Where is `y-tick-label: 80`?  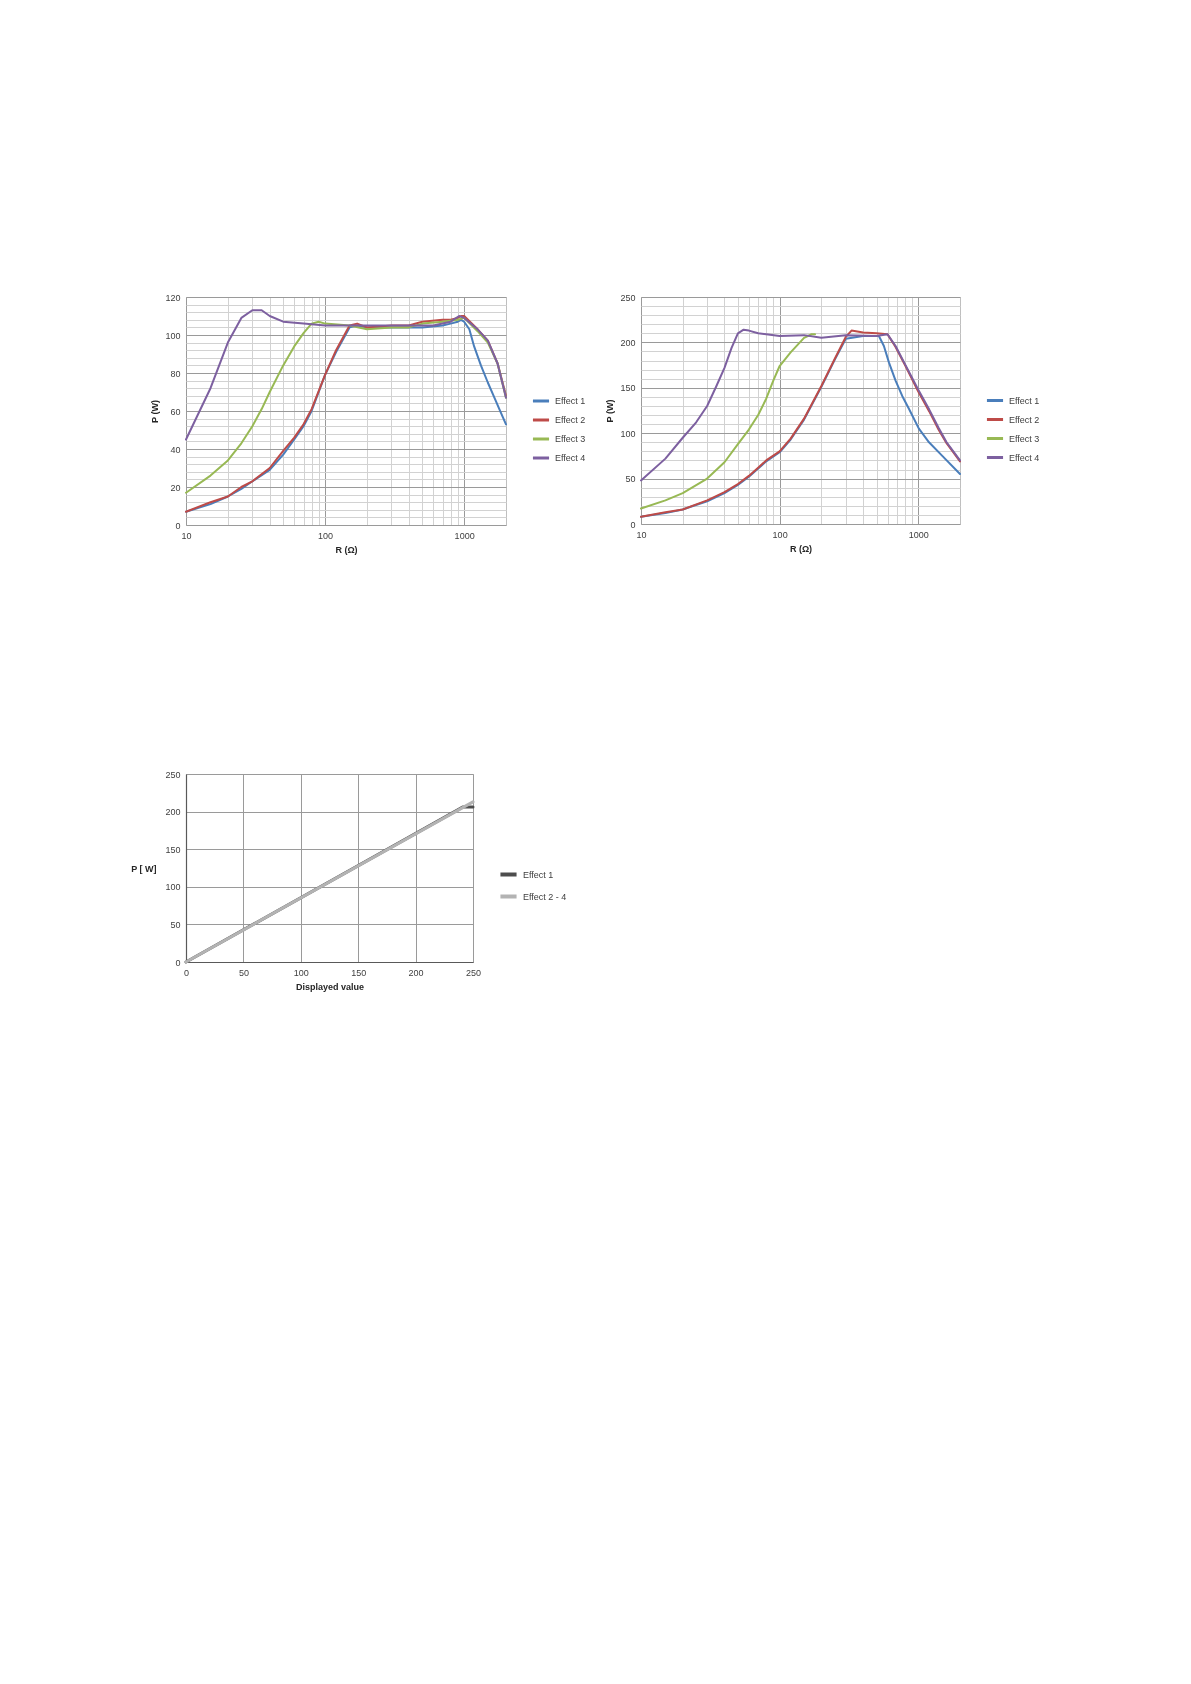 y-tick-label: 80 is located at coordinates (175, 373).